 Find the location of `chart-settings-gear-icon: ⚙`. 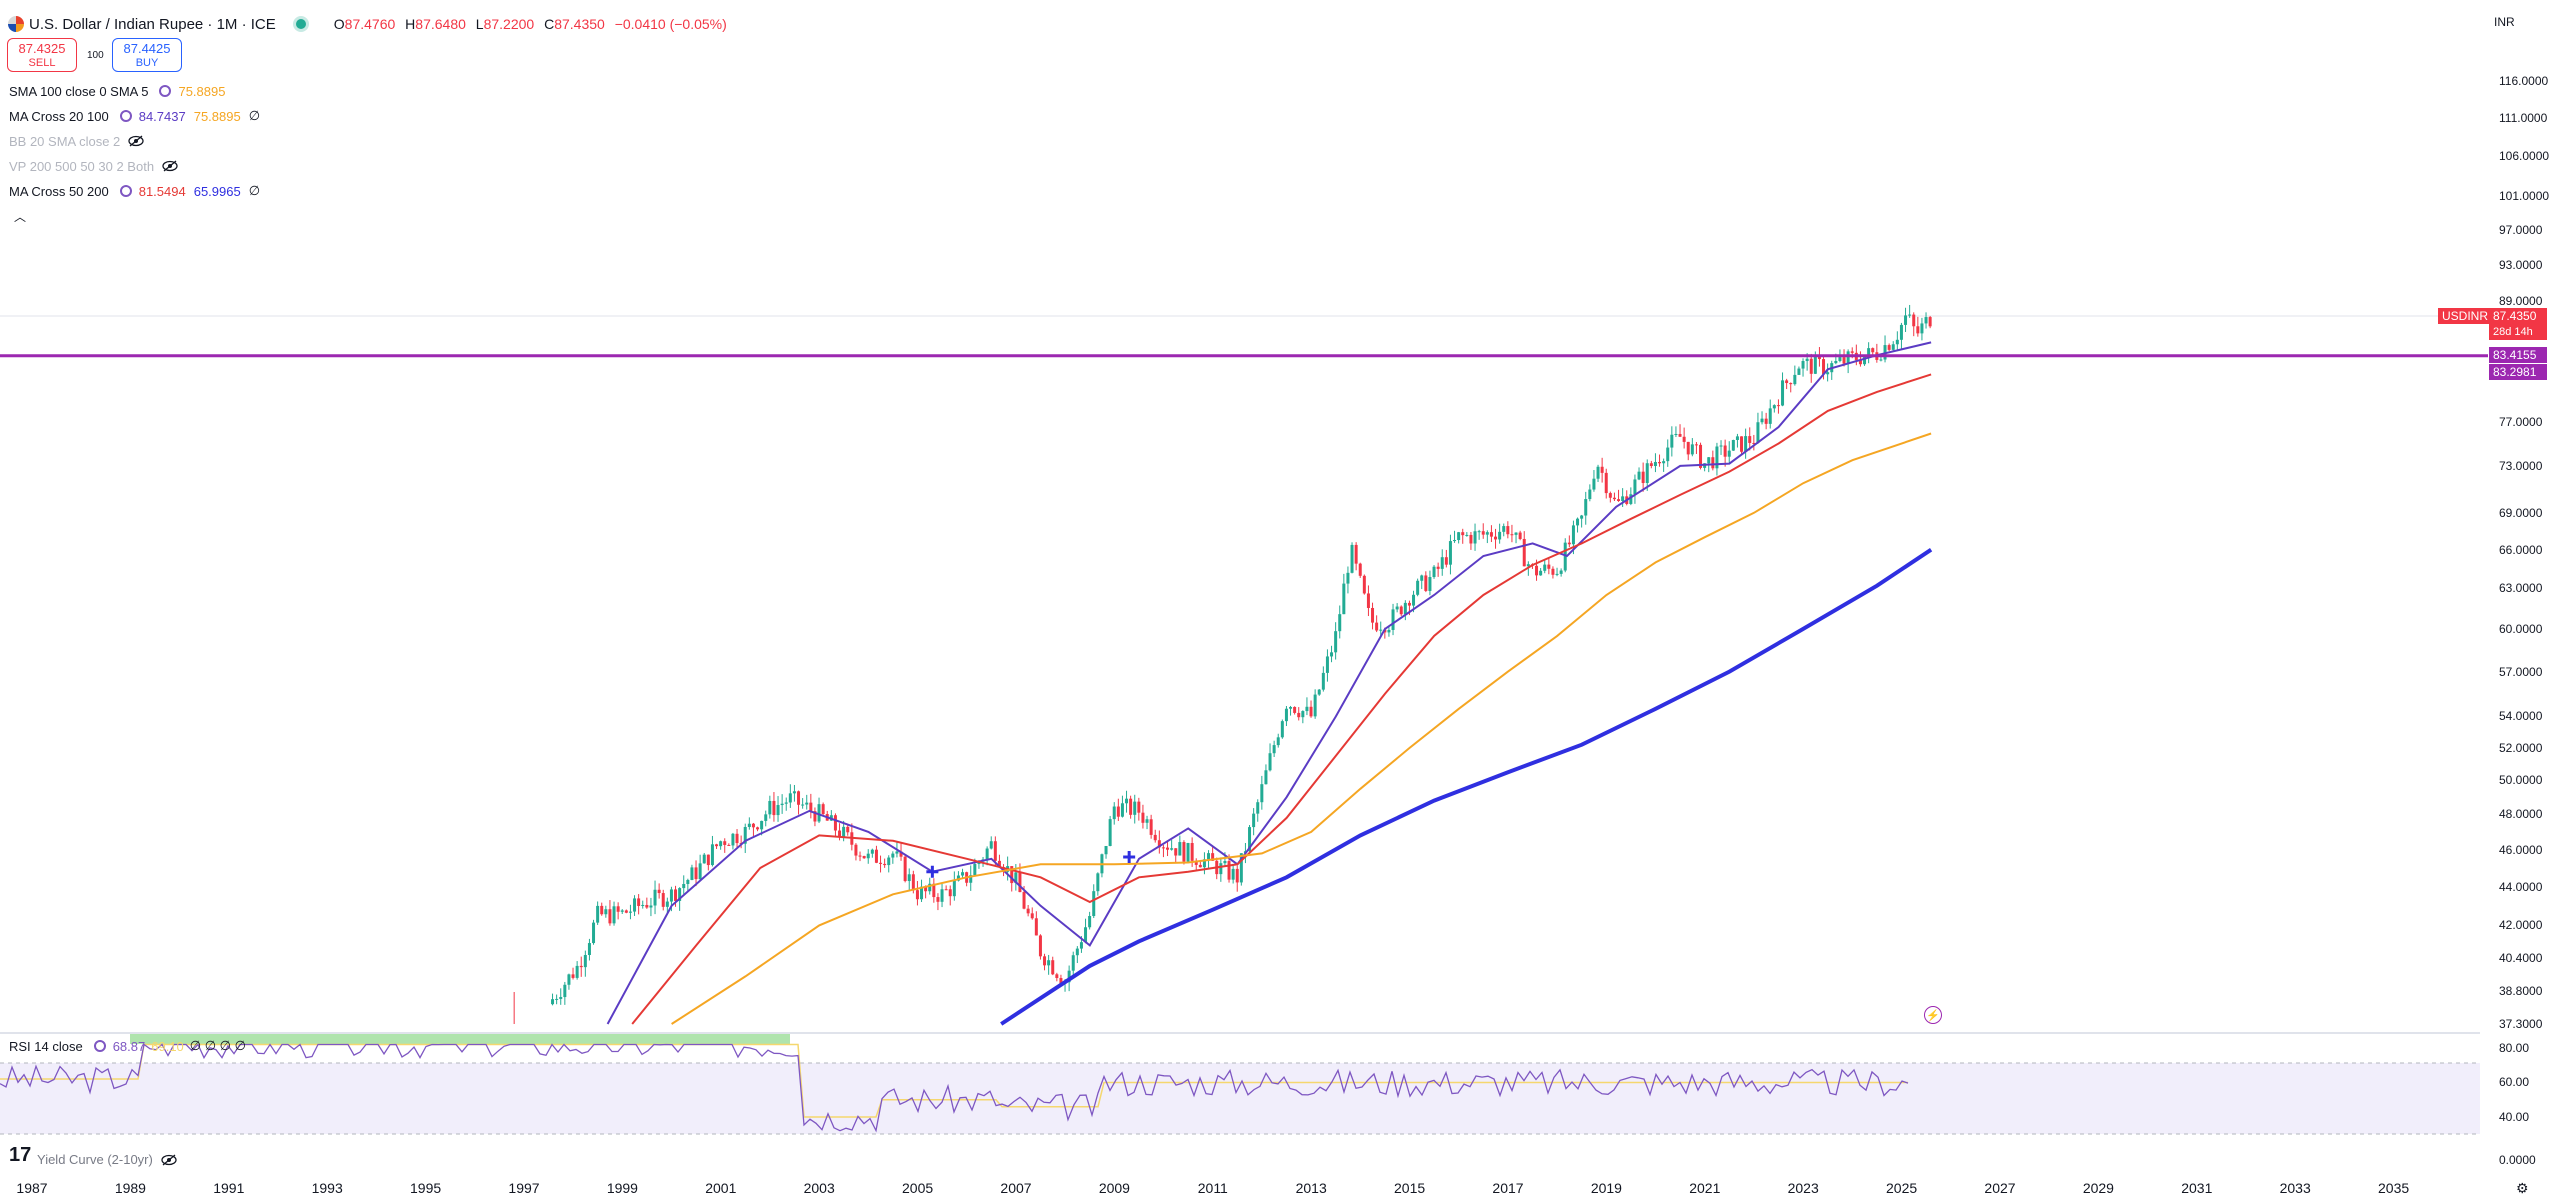

chart-settings-gear-icon: ⚙ is located at coordinates (2522, 1188).